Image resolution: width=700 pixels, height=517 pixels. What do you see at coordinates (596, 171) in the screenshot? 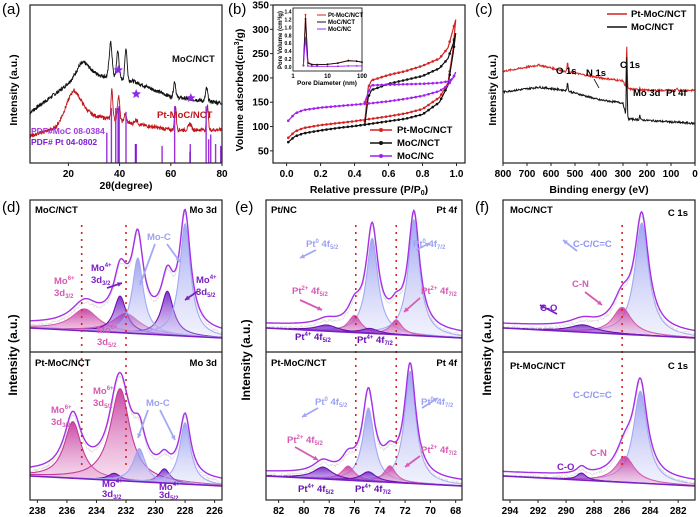
I see `xticks-c: 800 700 600 500 400 300 200 100 0` at bounding box center [596, 171].